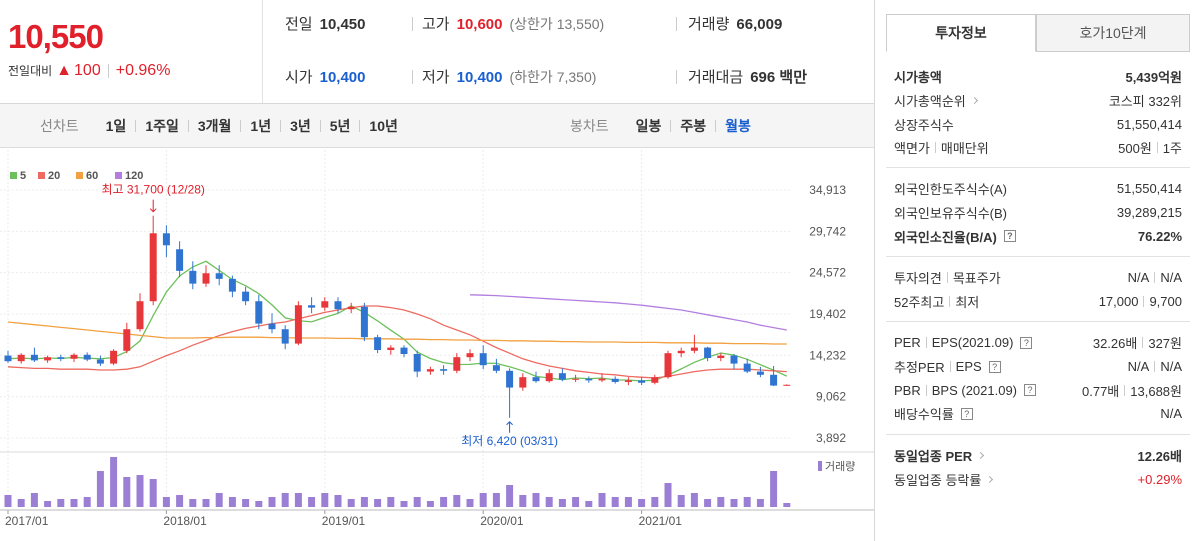  What do you see at coordinates (152, 190) in the screenshot?
I see `high-annotation: 최고 31,700 (12/28)` at bounding box center [152, 190].